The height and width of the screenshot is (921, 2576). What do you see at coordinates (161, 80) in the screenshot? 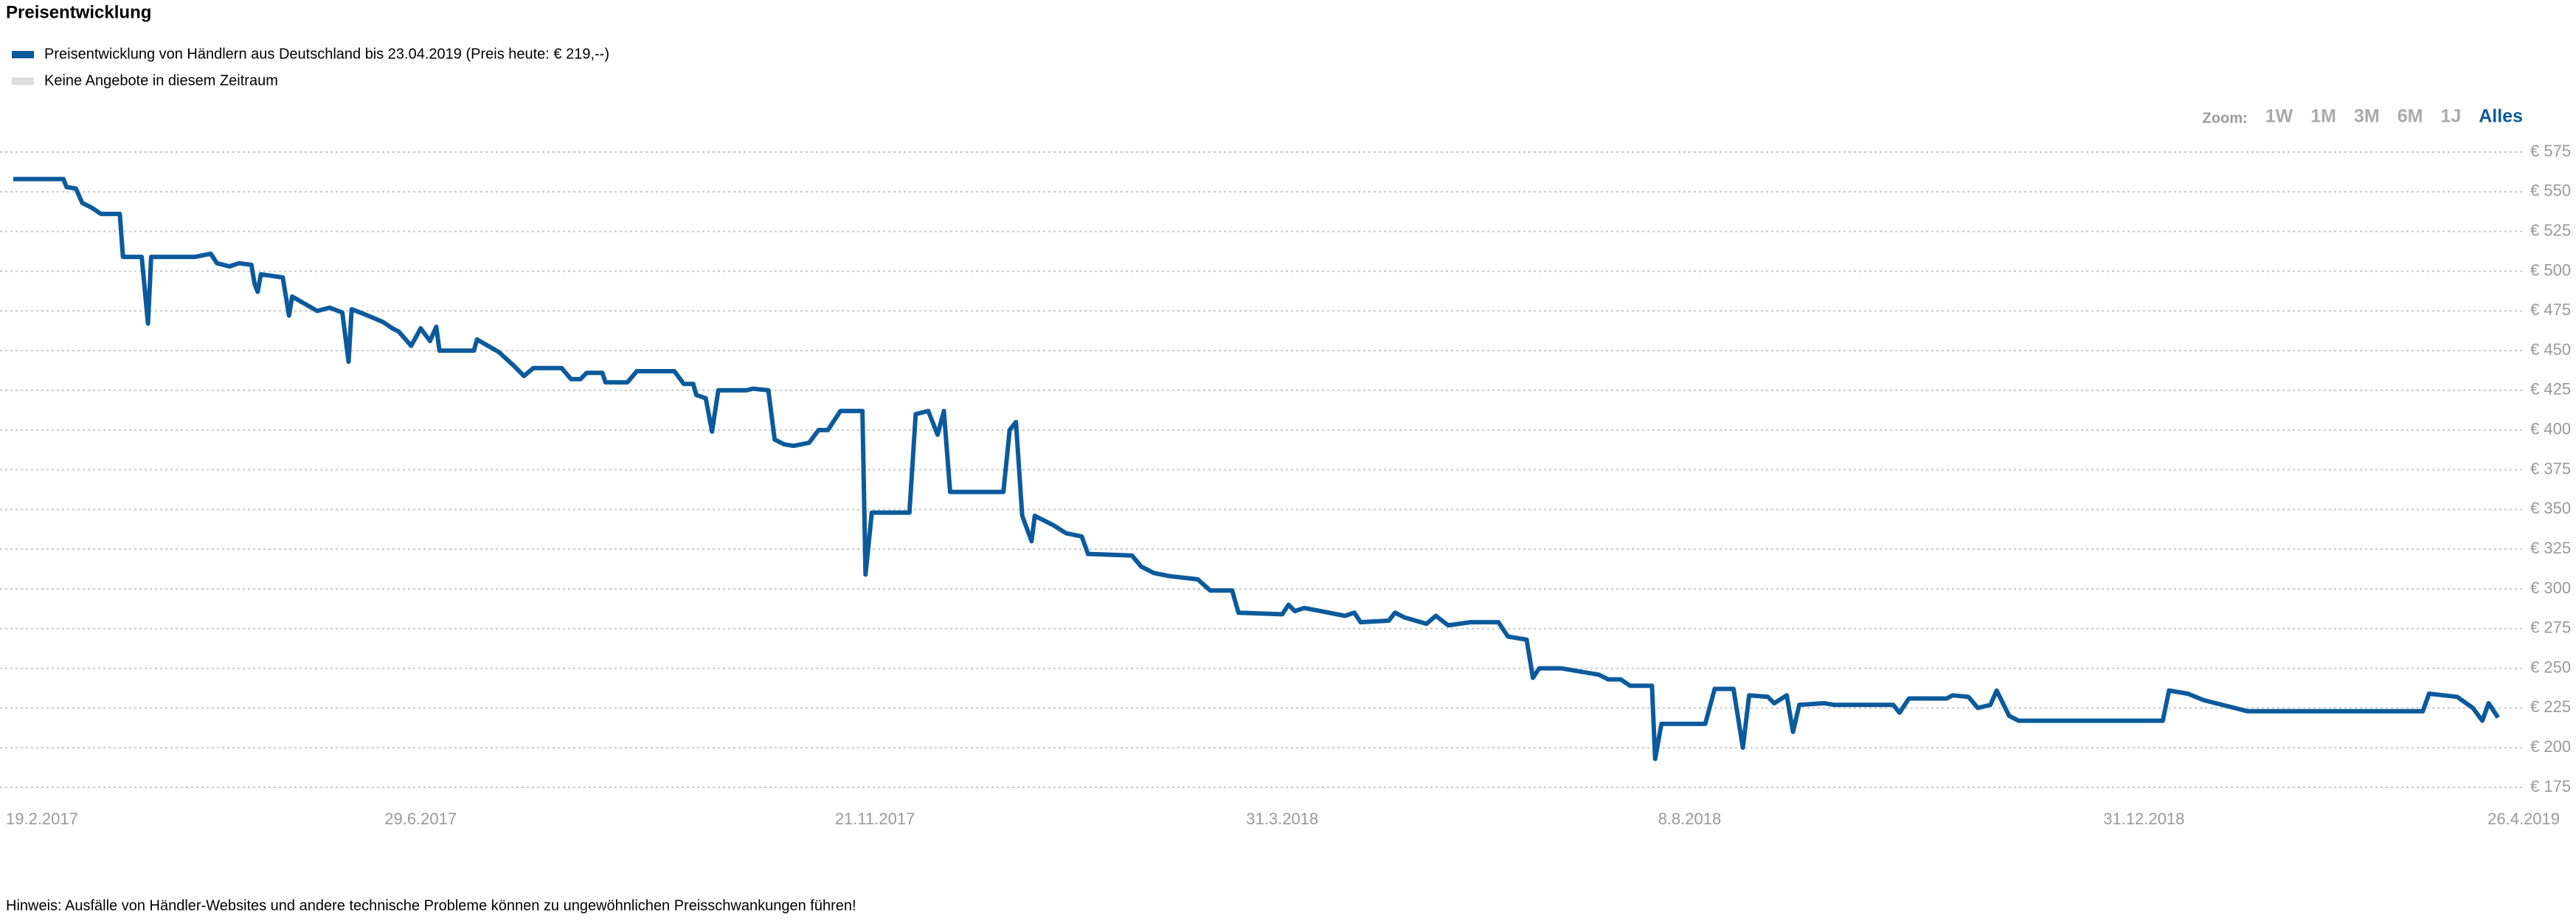
I see `legend-label: Keine Angebote in diesem Zeitraum` at bounding box center [161, 80].